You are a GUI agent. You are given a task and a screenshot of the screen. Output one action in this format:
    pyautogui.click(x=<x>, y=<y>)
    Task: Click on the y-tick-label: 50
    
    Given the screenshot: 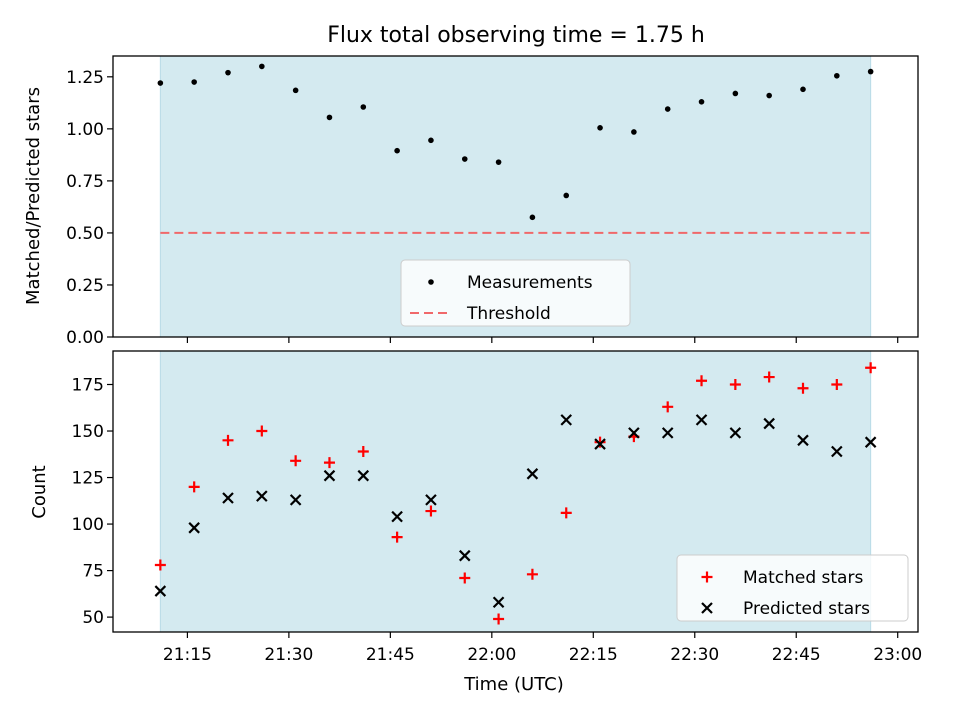 What is the action you would take?
    pyautogui.click(x=93, y=618)
    